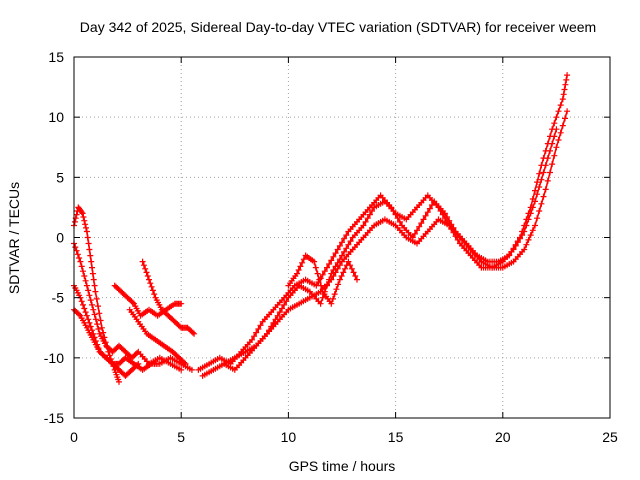  Describe the element at coordinates (181, 437) in the screenshot. I see `x-tick-label: 5` at that location.